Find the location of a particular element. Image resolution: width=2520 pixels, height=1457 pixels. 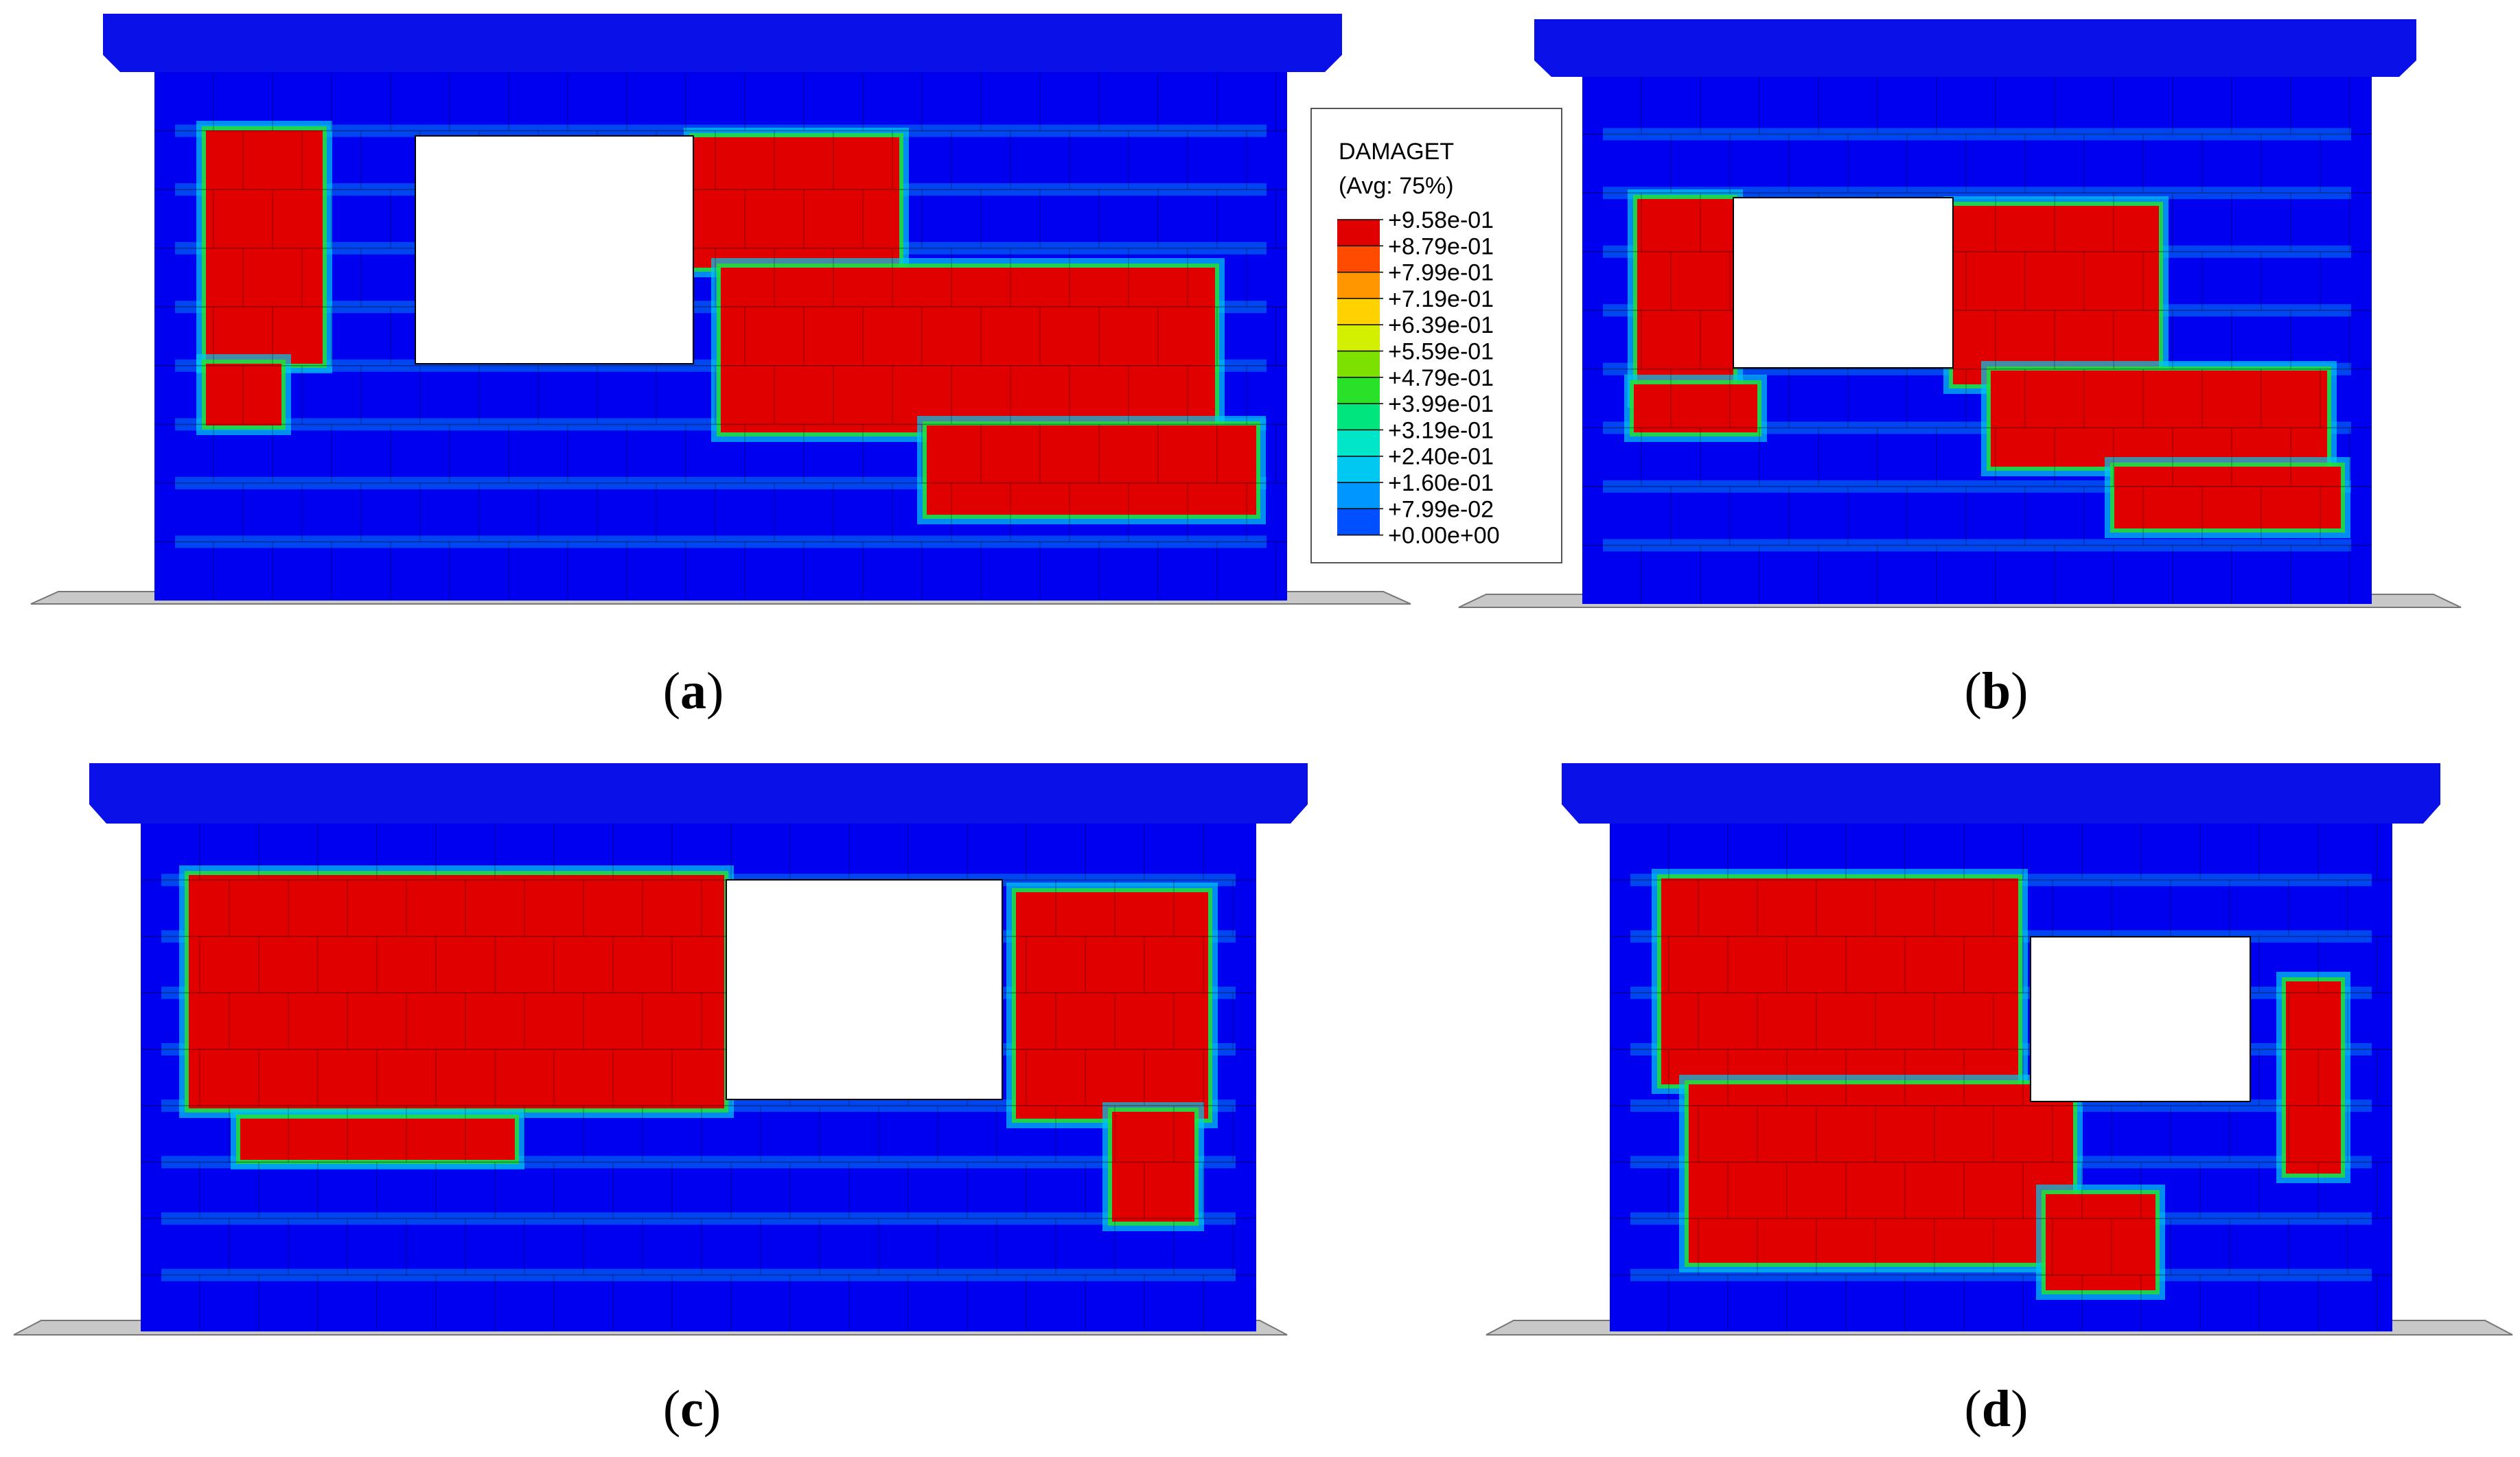

legend-label: +3.19e-01 is located at coordinates (1441, 430).